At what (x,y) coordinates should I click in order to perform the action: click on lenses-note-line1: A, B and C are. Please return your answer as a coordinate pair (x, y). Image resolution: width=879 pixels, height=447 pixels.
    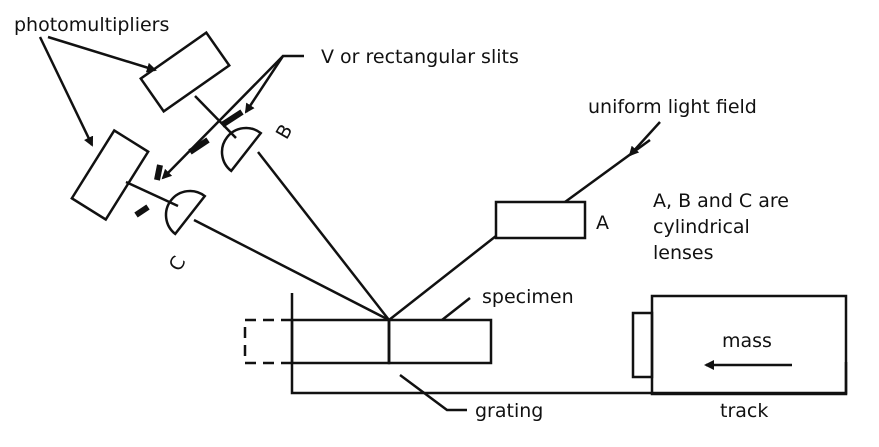
    Looking at the image, I should click on (721, 201).